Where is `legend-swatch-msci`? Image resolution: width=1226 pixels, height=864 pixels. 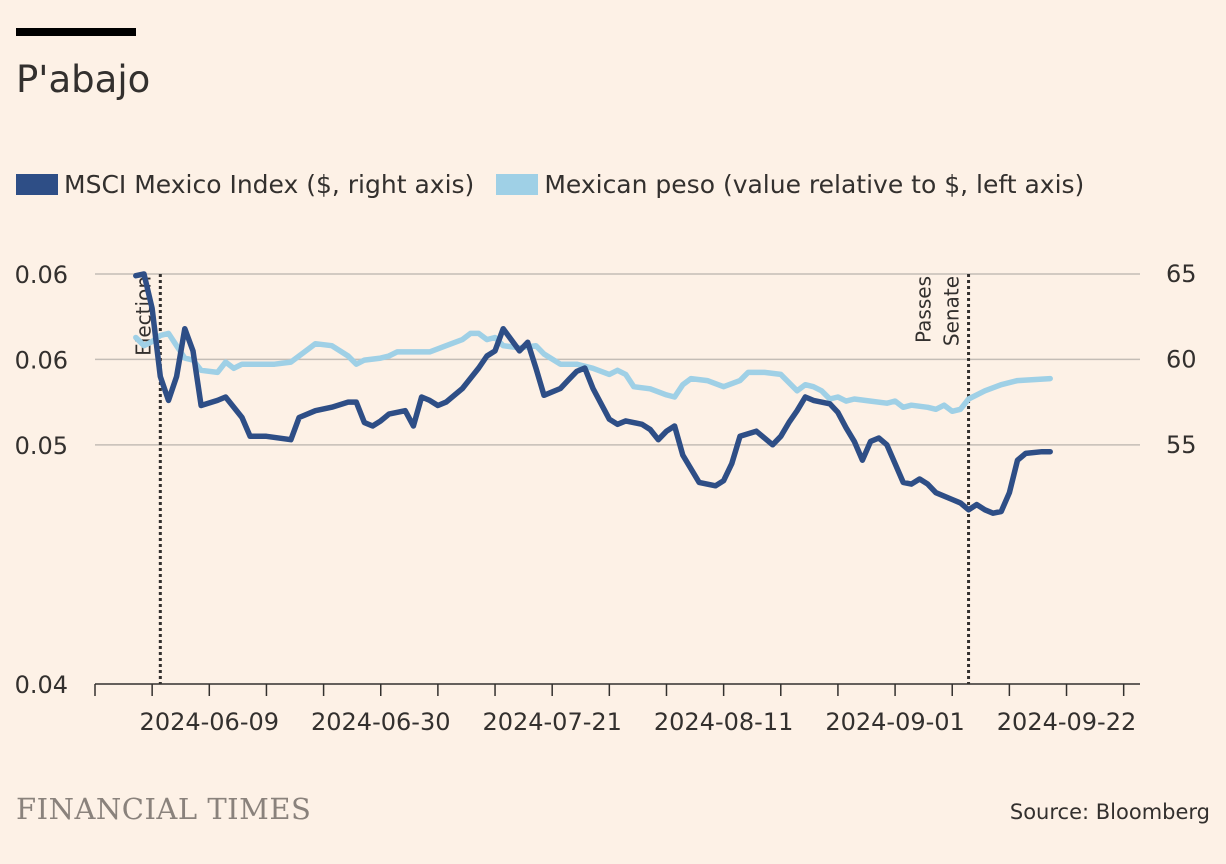 legend-swatch-msci is located at coordinates (37, 184).